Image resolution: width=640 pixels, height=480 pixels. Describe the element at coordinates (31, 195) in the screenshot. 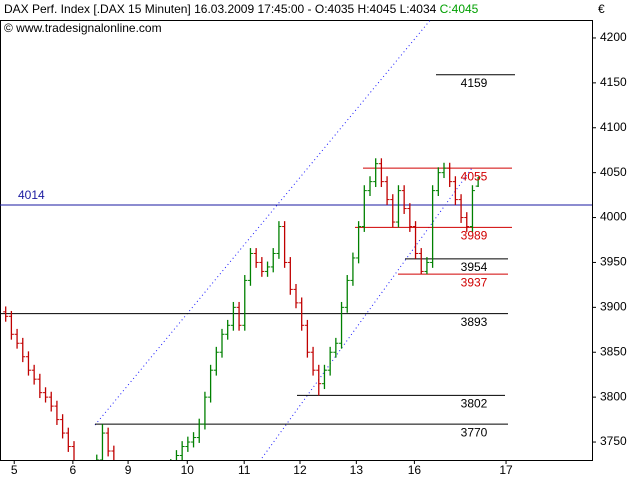

I see `level-label: 4014` at that location.